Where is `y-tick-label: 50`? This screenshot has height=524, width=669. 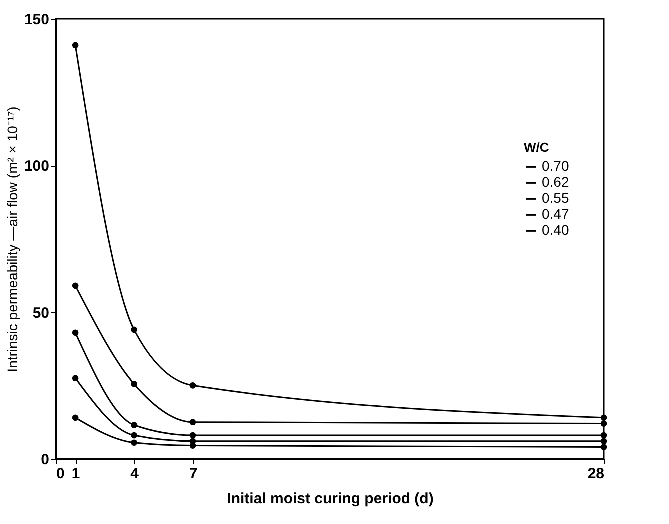 y-tick-label: 50 is located at coordinates (41, 313).